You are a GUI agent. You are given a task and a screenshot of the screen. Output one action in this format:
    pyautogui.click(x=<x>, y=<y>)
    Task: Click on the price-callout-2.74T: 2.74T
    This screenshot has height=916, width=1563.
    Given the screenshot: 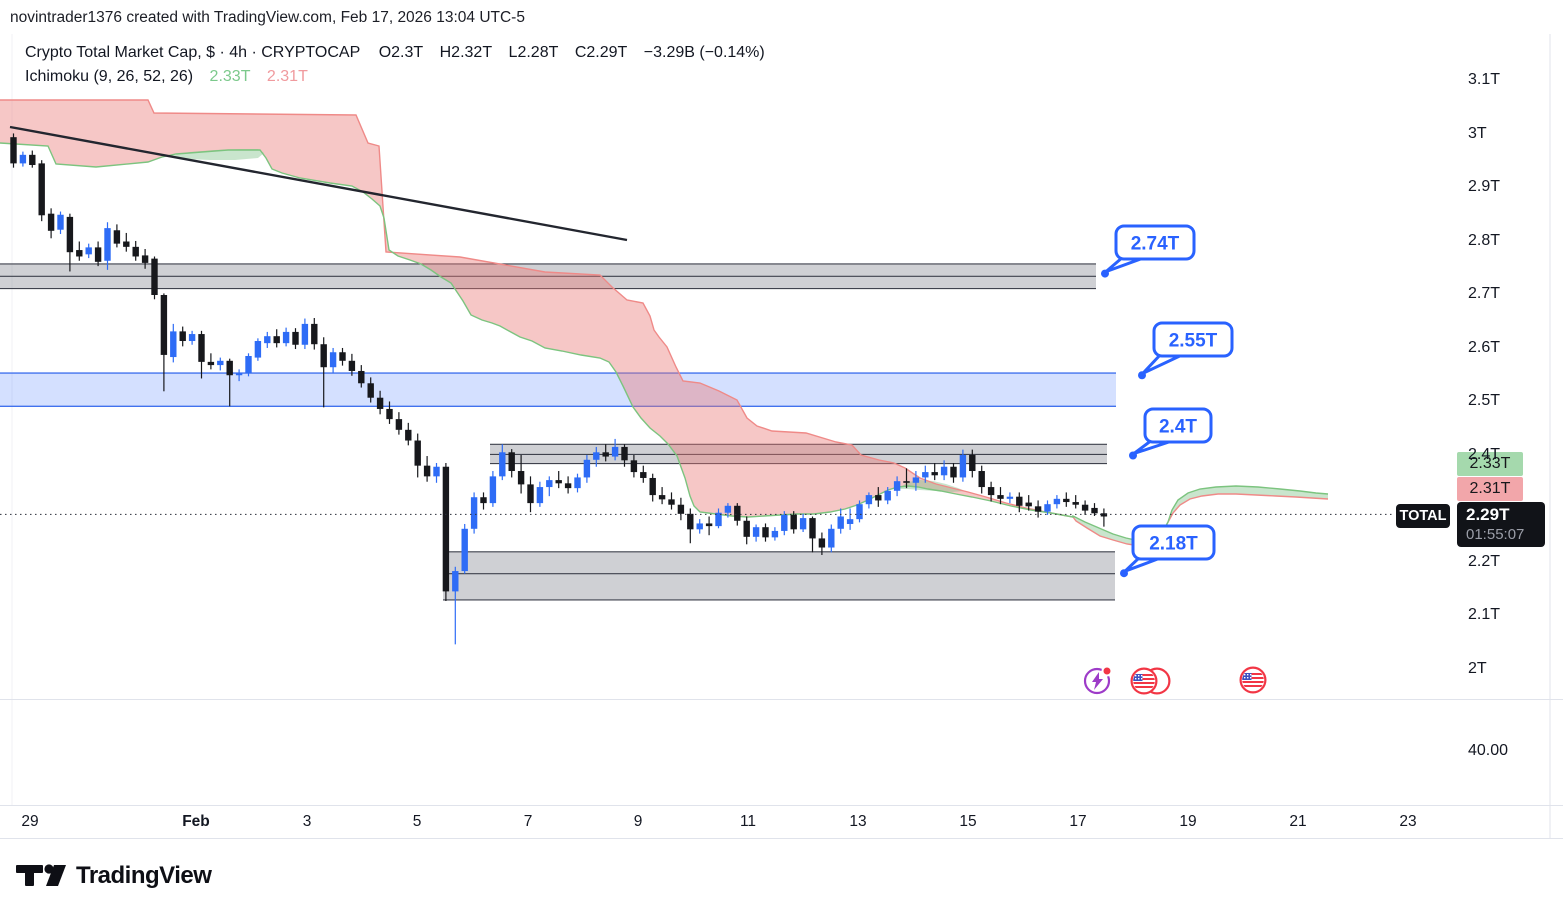 What is the action you would take?
    pyautogui.click(x=1148, y=251)
    